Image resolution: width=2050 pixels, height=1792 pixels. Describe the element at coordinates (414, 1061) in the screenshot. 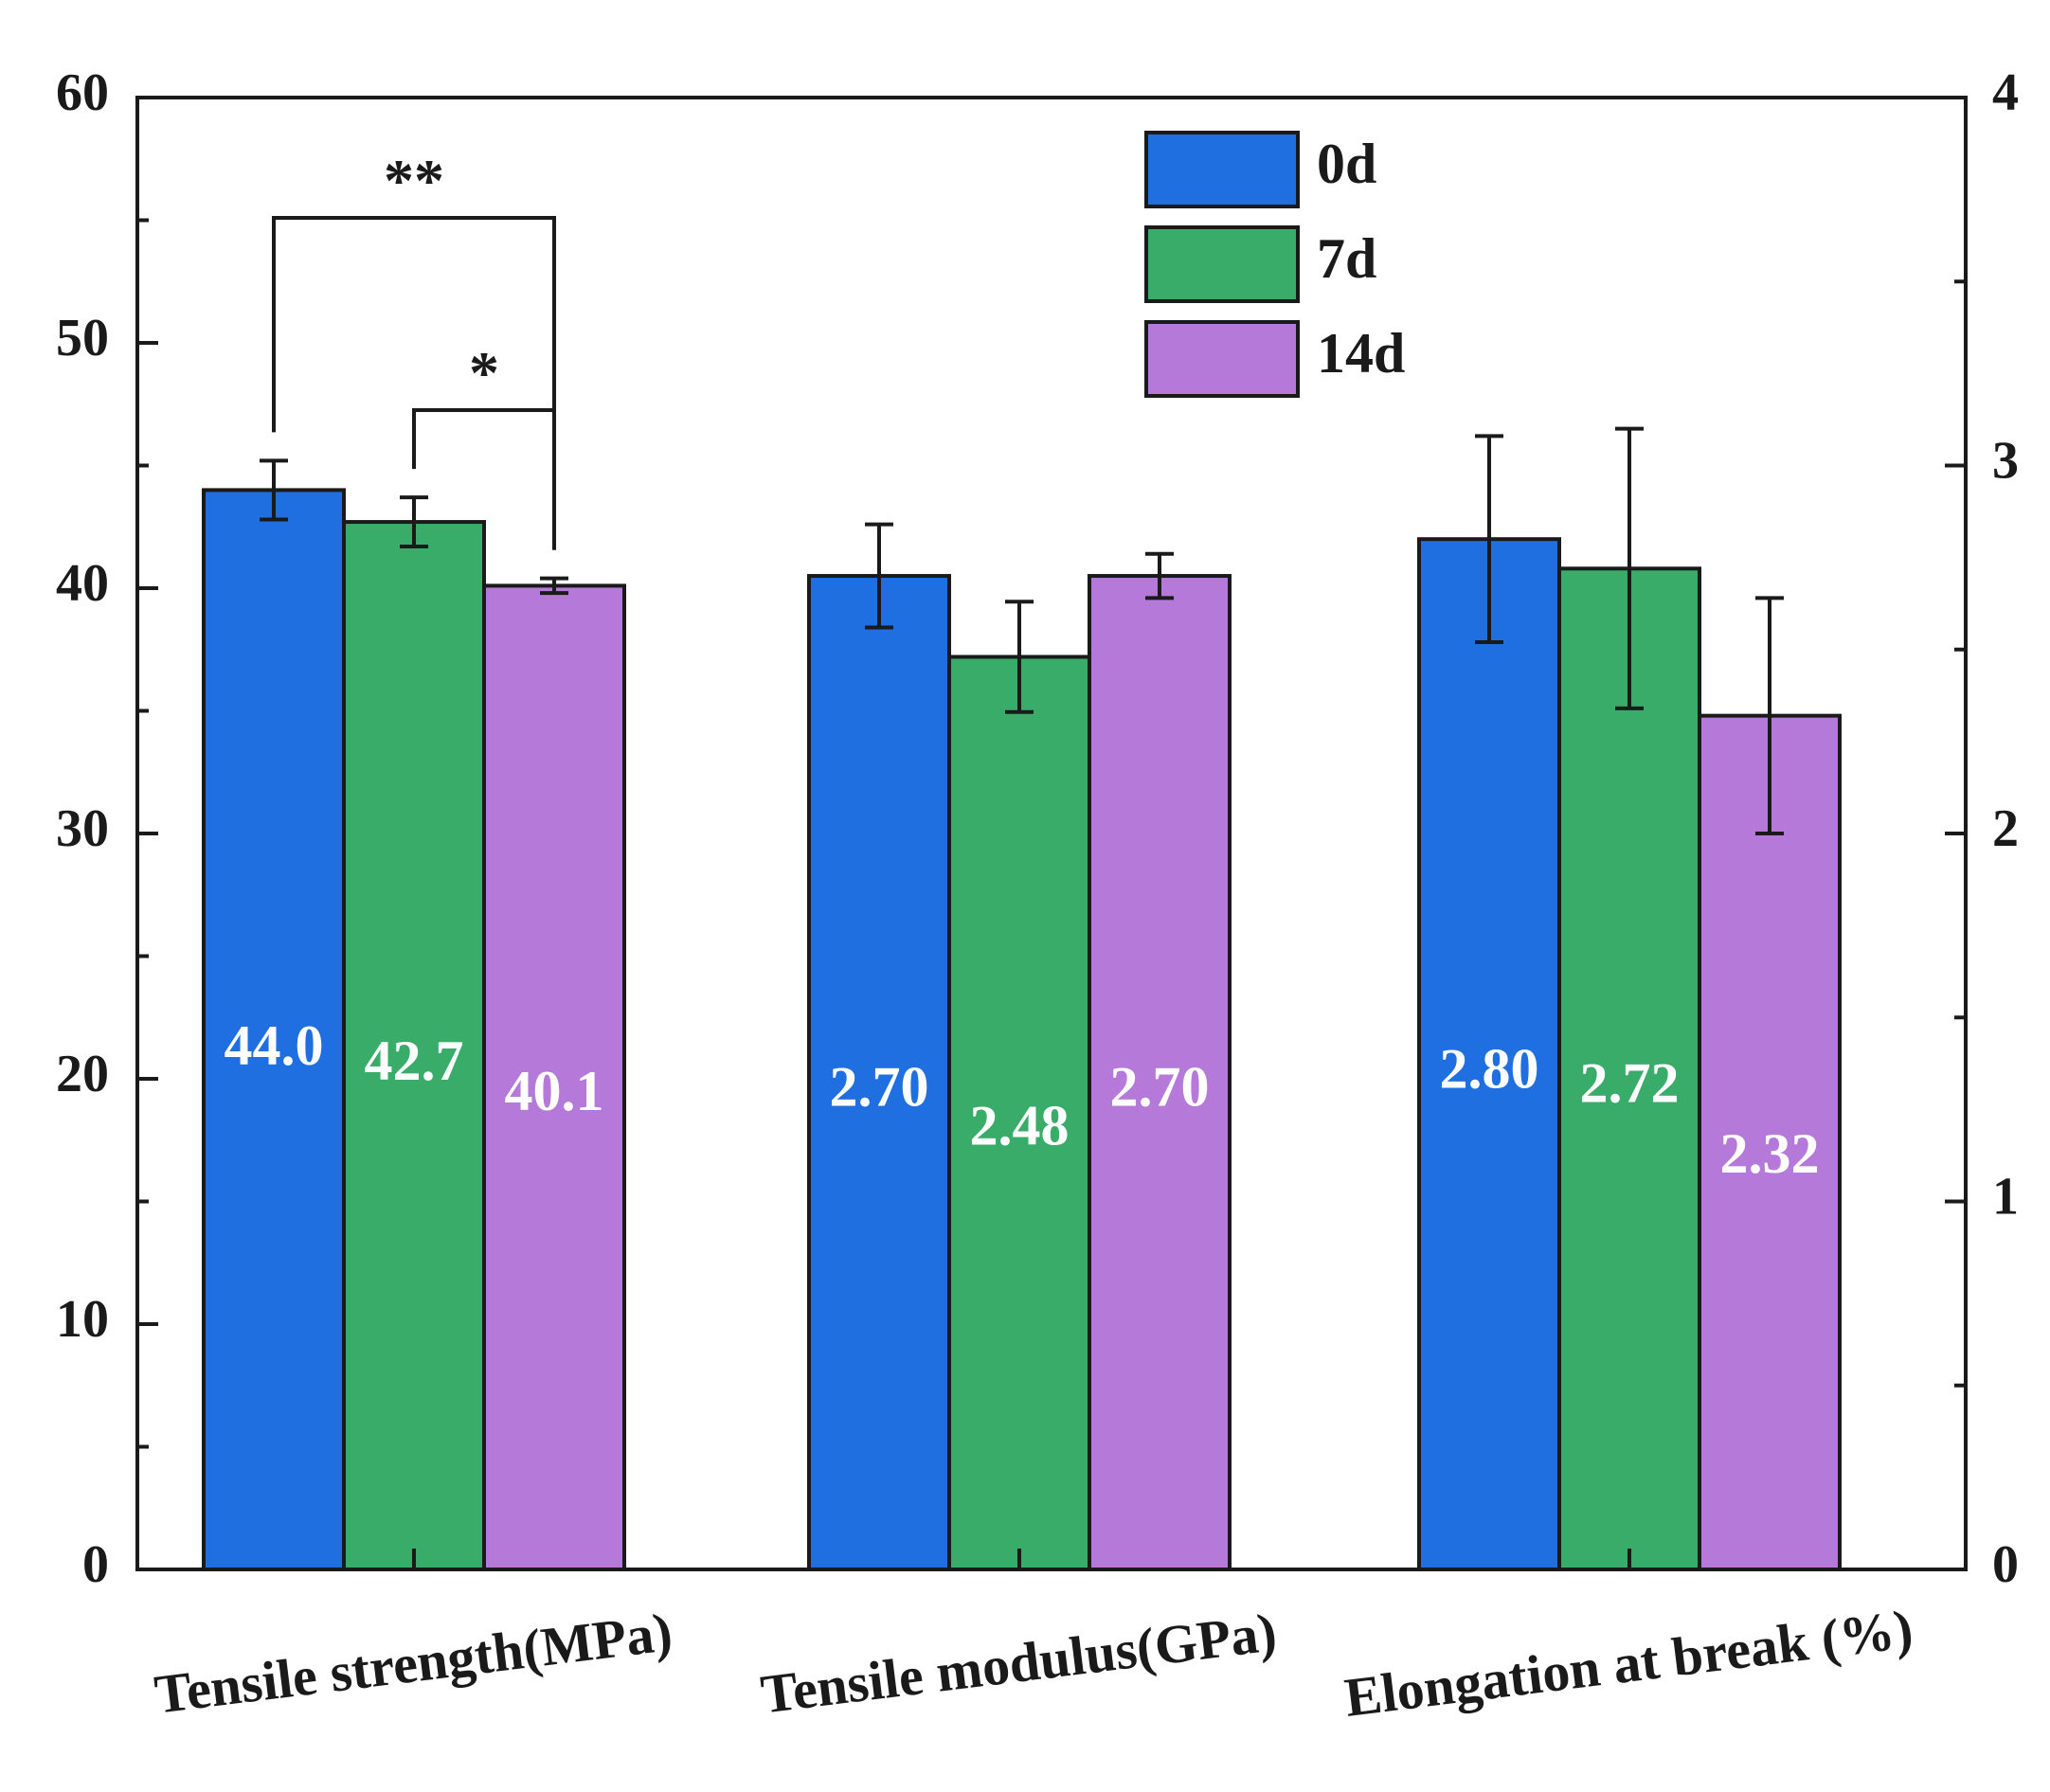

I see `data-label-7d-cat0: 42.7` at that location.